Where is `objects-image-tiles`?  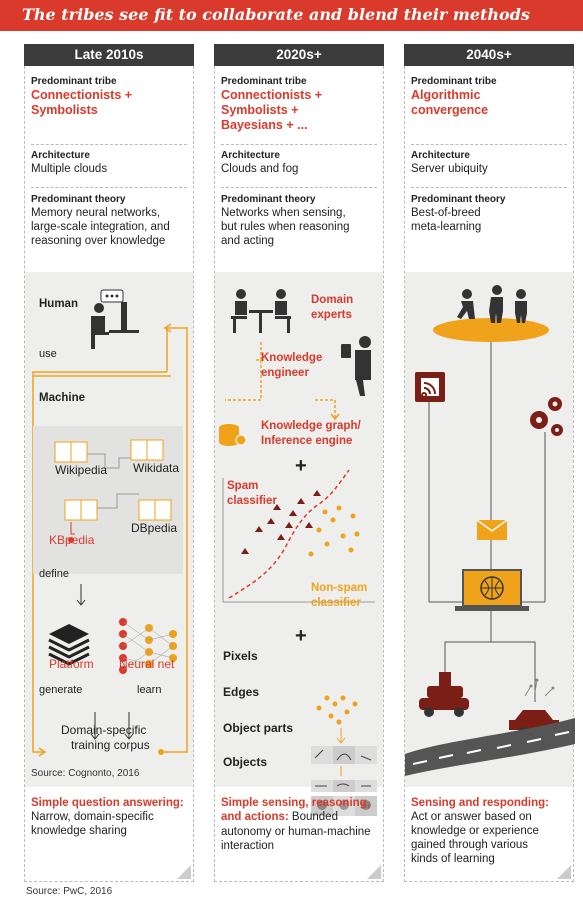
objects-image-tiles is located at coordinates (344, 806).